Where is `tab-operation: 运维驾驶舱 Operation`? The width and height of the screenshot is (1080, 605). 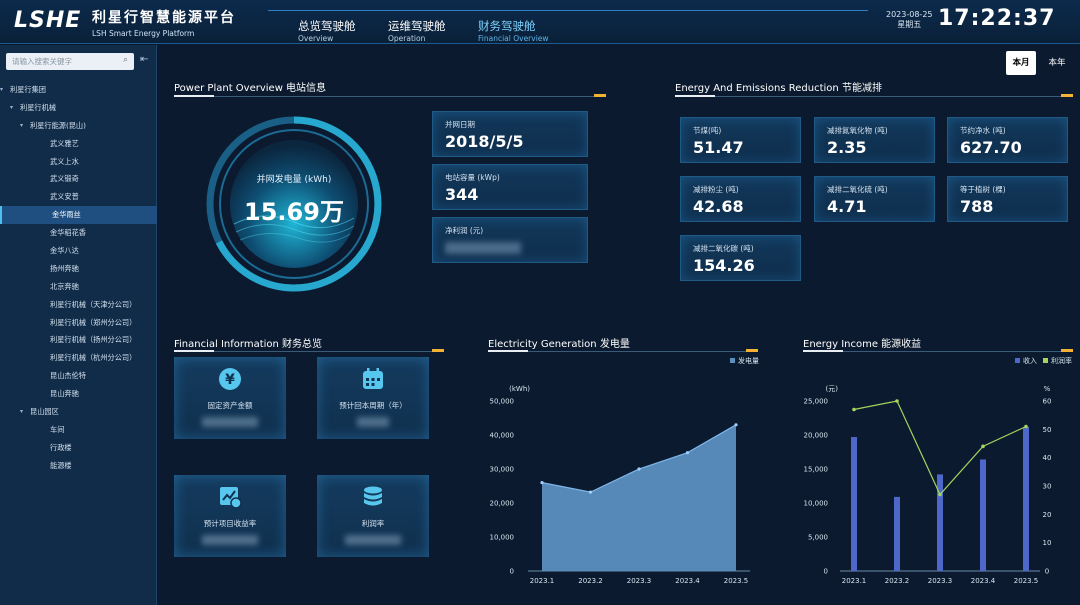
tab-operation: 运维驾驶舱 Operation is located at coordinates (417, 30).